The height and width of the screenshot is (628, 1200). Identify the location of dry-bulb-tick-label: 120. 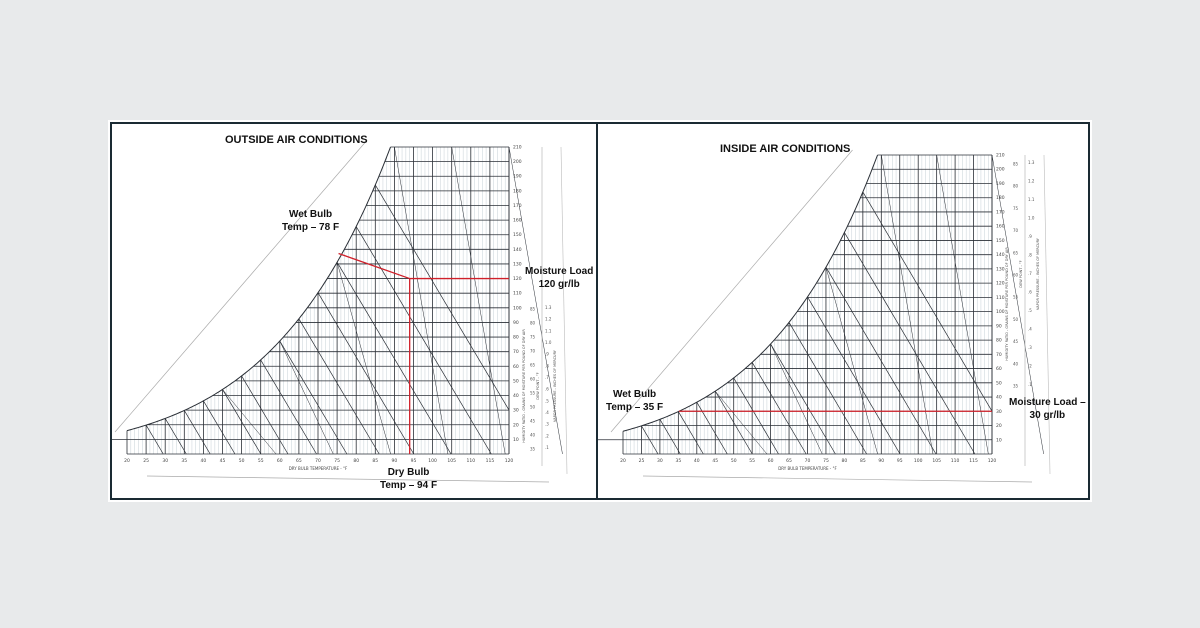
(992, 461).